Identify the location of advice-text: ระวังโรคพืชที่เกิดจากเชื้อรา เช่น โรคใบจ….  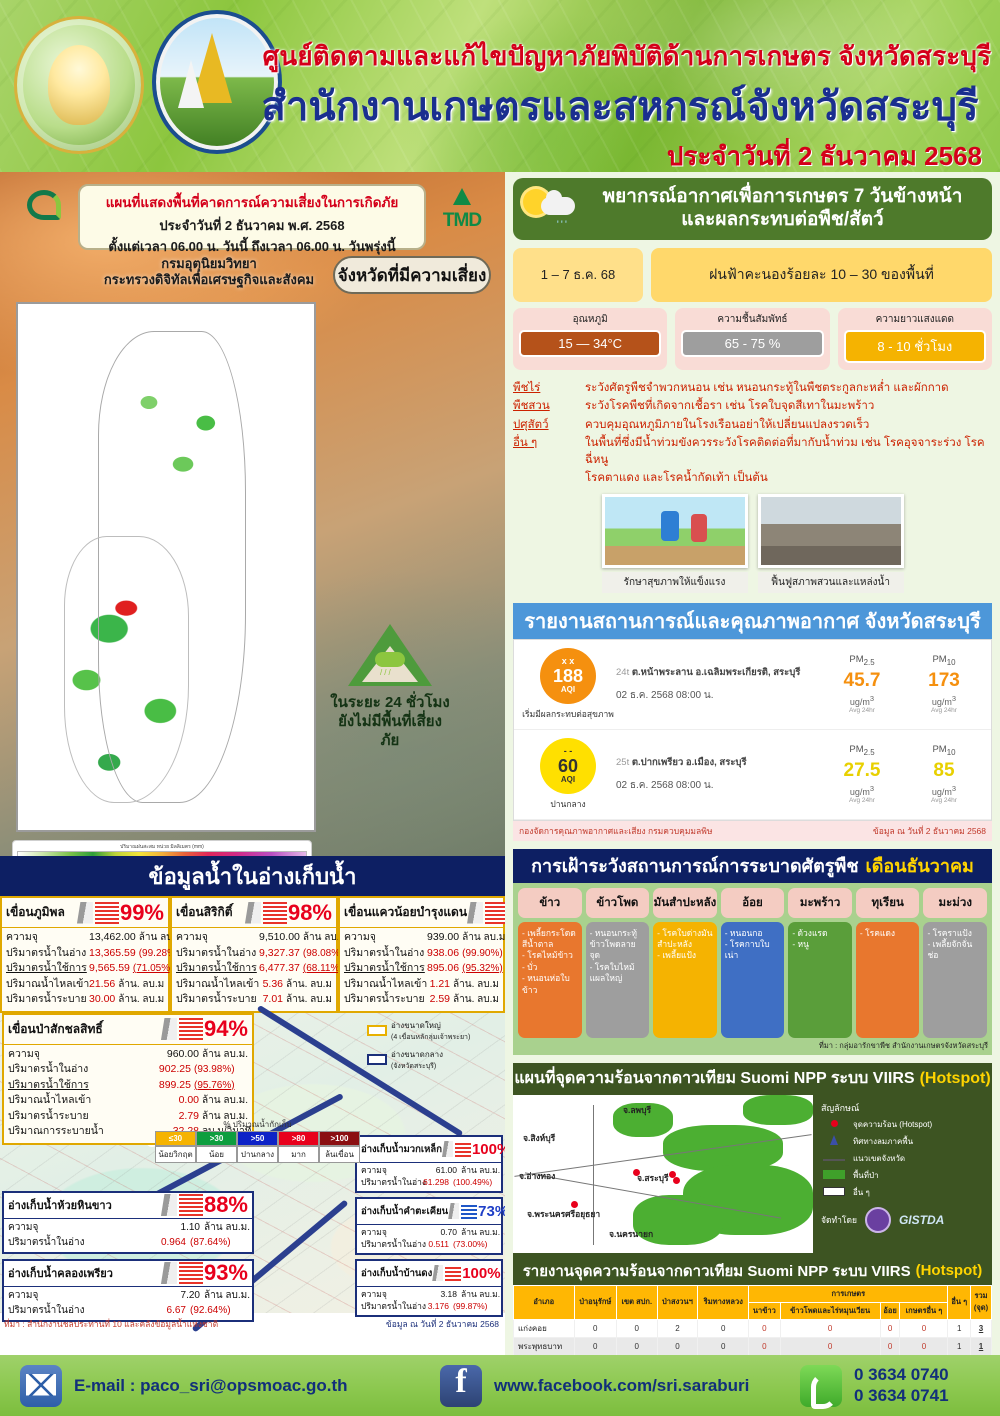
(730, 406).